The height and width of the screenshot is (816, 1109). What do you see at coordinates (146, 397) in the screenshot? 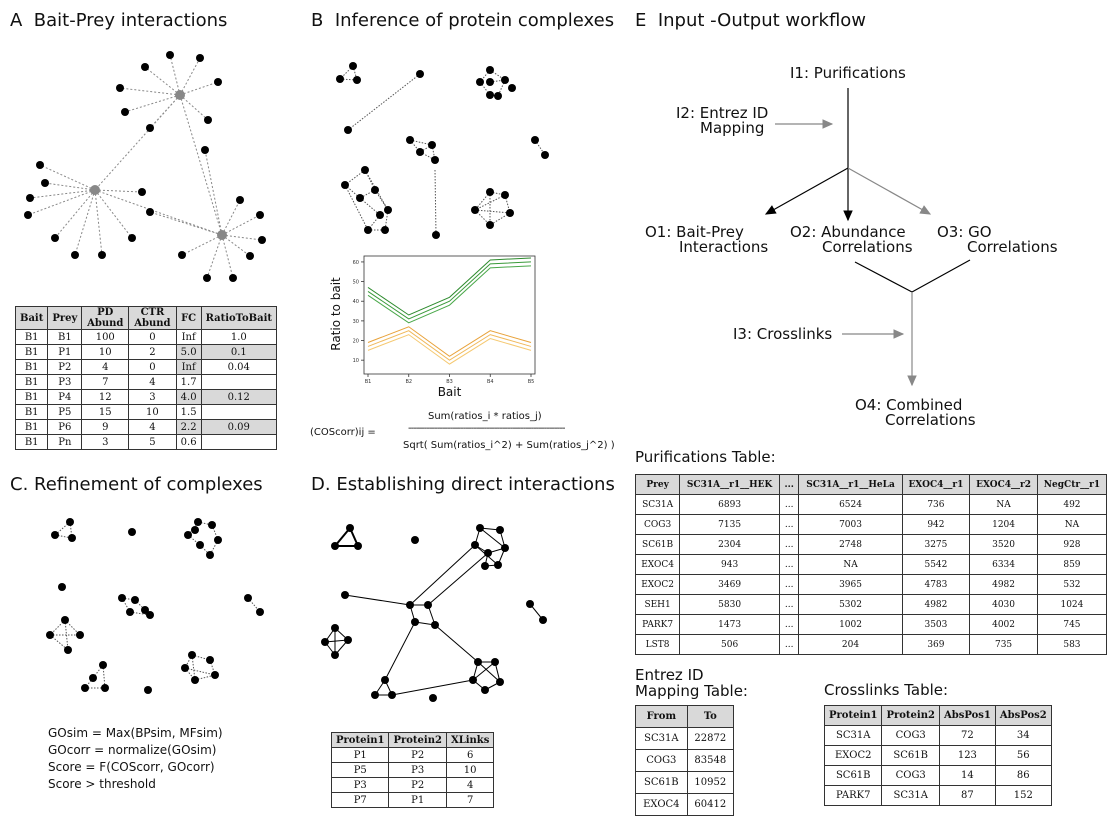
I see `table-row: B1 P4 12 3 4.0 0.12` at bounding box center [146, 397].